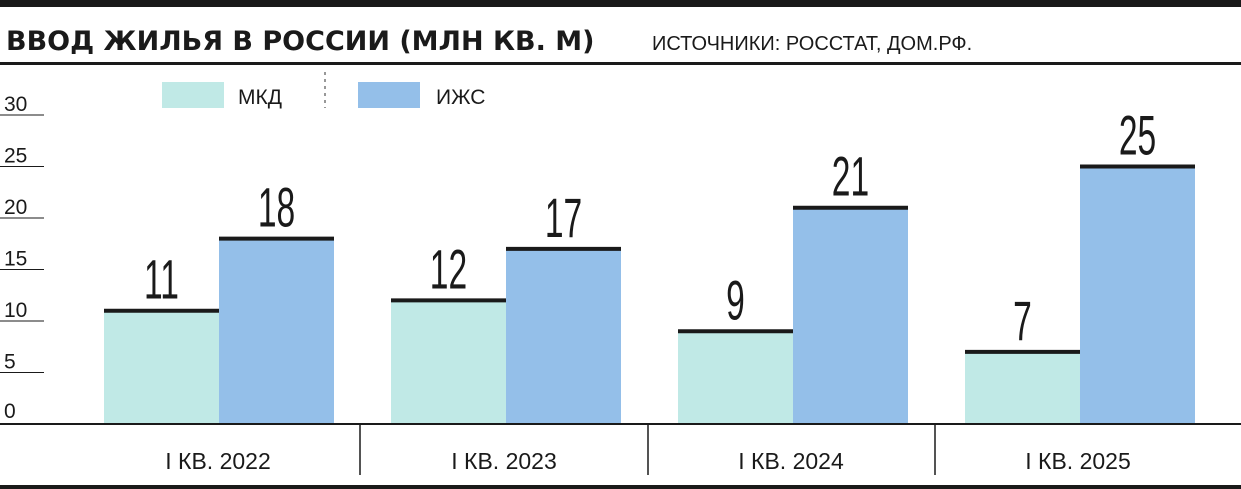 The height and width of the screenshot is (489, 1241). I want to click on bottom-rule, so click(620, 487).